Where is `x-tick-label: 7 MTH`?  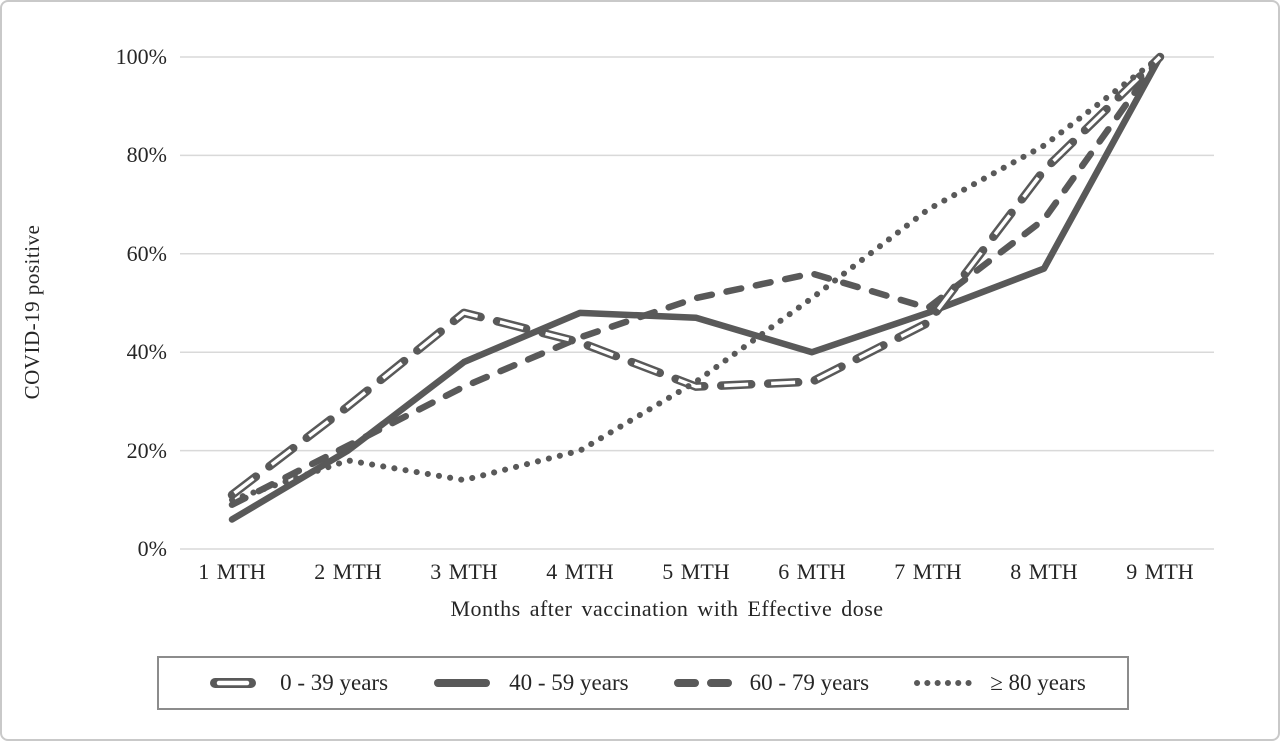
x-tick-label: 7 MTH is located at coordinates (928, 571).